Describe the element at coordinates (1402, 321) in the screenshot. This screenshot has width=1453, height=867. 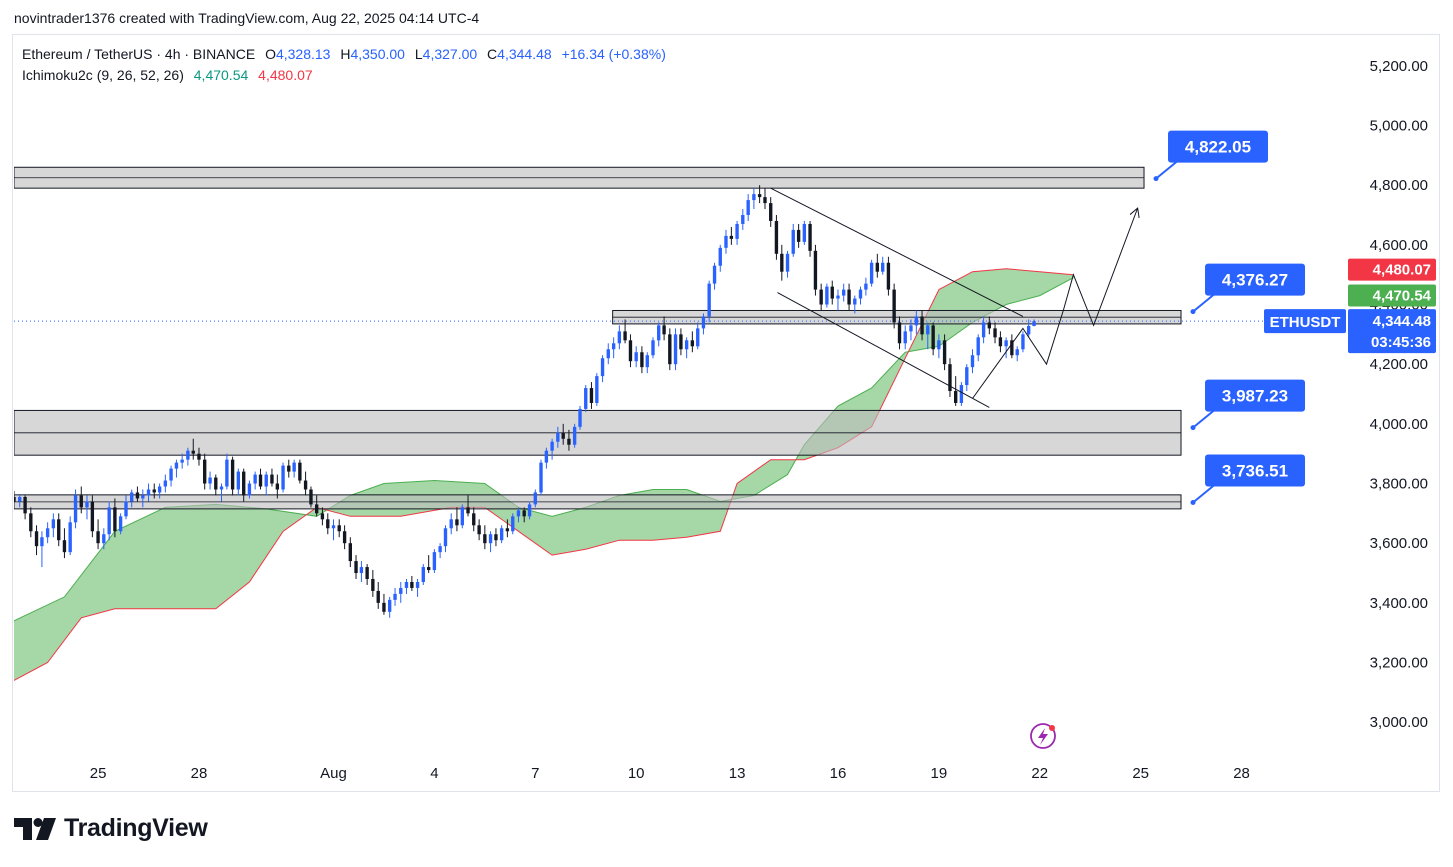
I see `current-price-value: 4,344.48` at that location.